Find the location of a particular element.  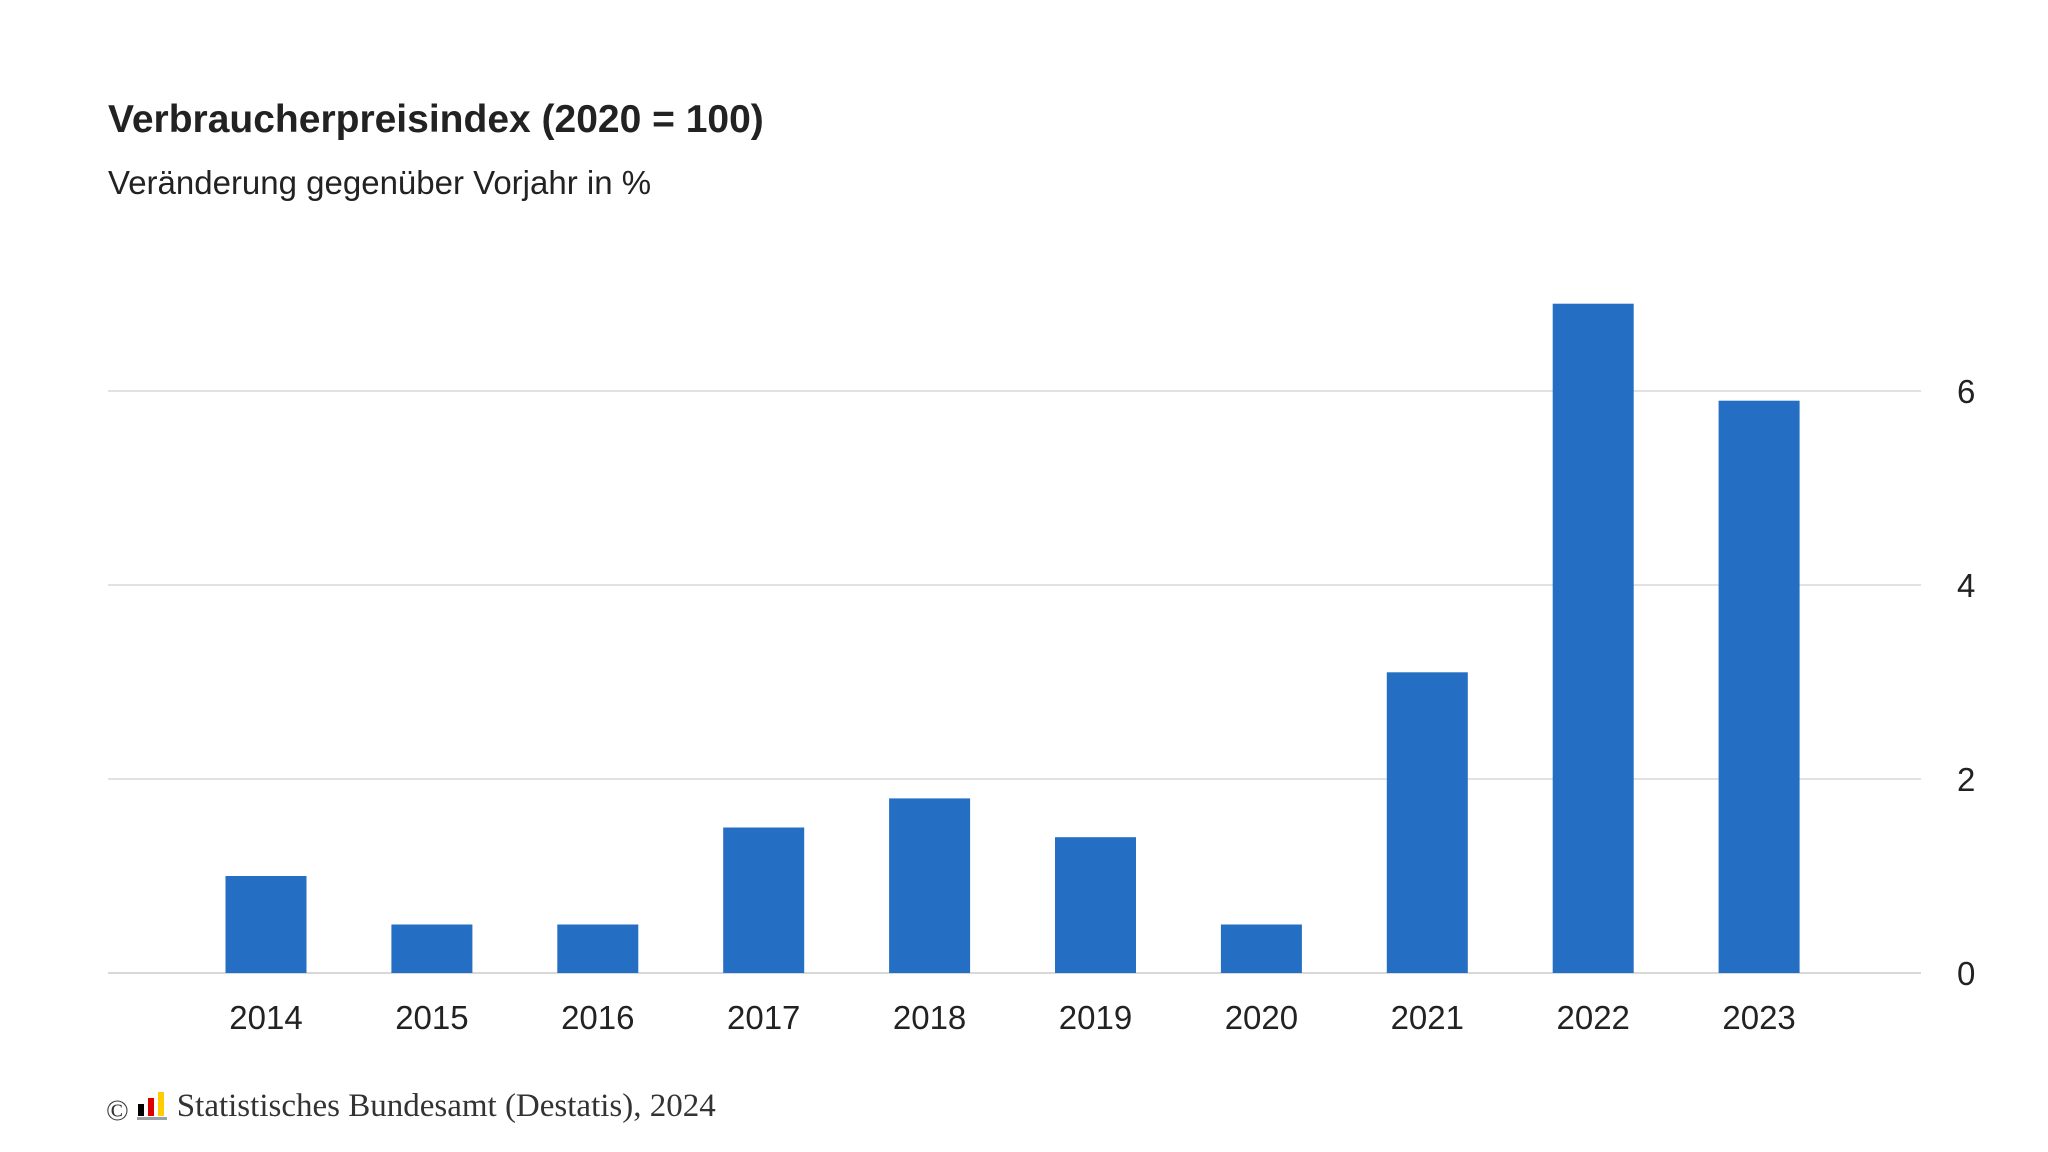

x-tick-label: 2017 is located at coordinates (763, 1017).